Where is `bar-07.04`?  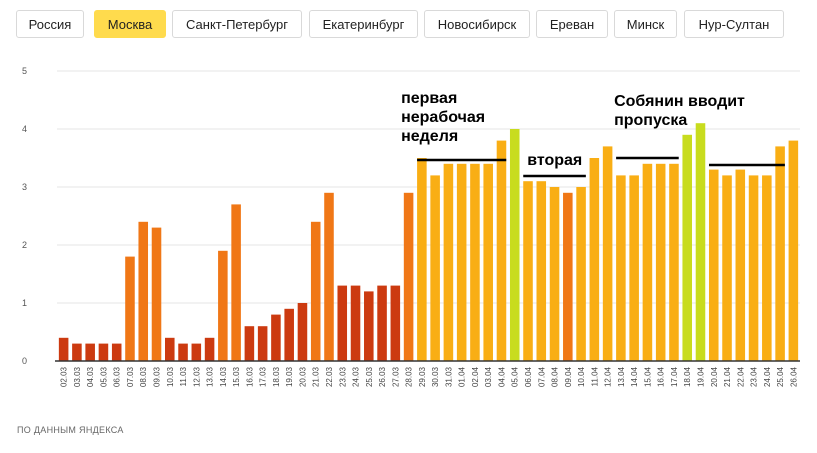 bar-07.04 is located at coordinates (541, 271).